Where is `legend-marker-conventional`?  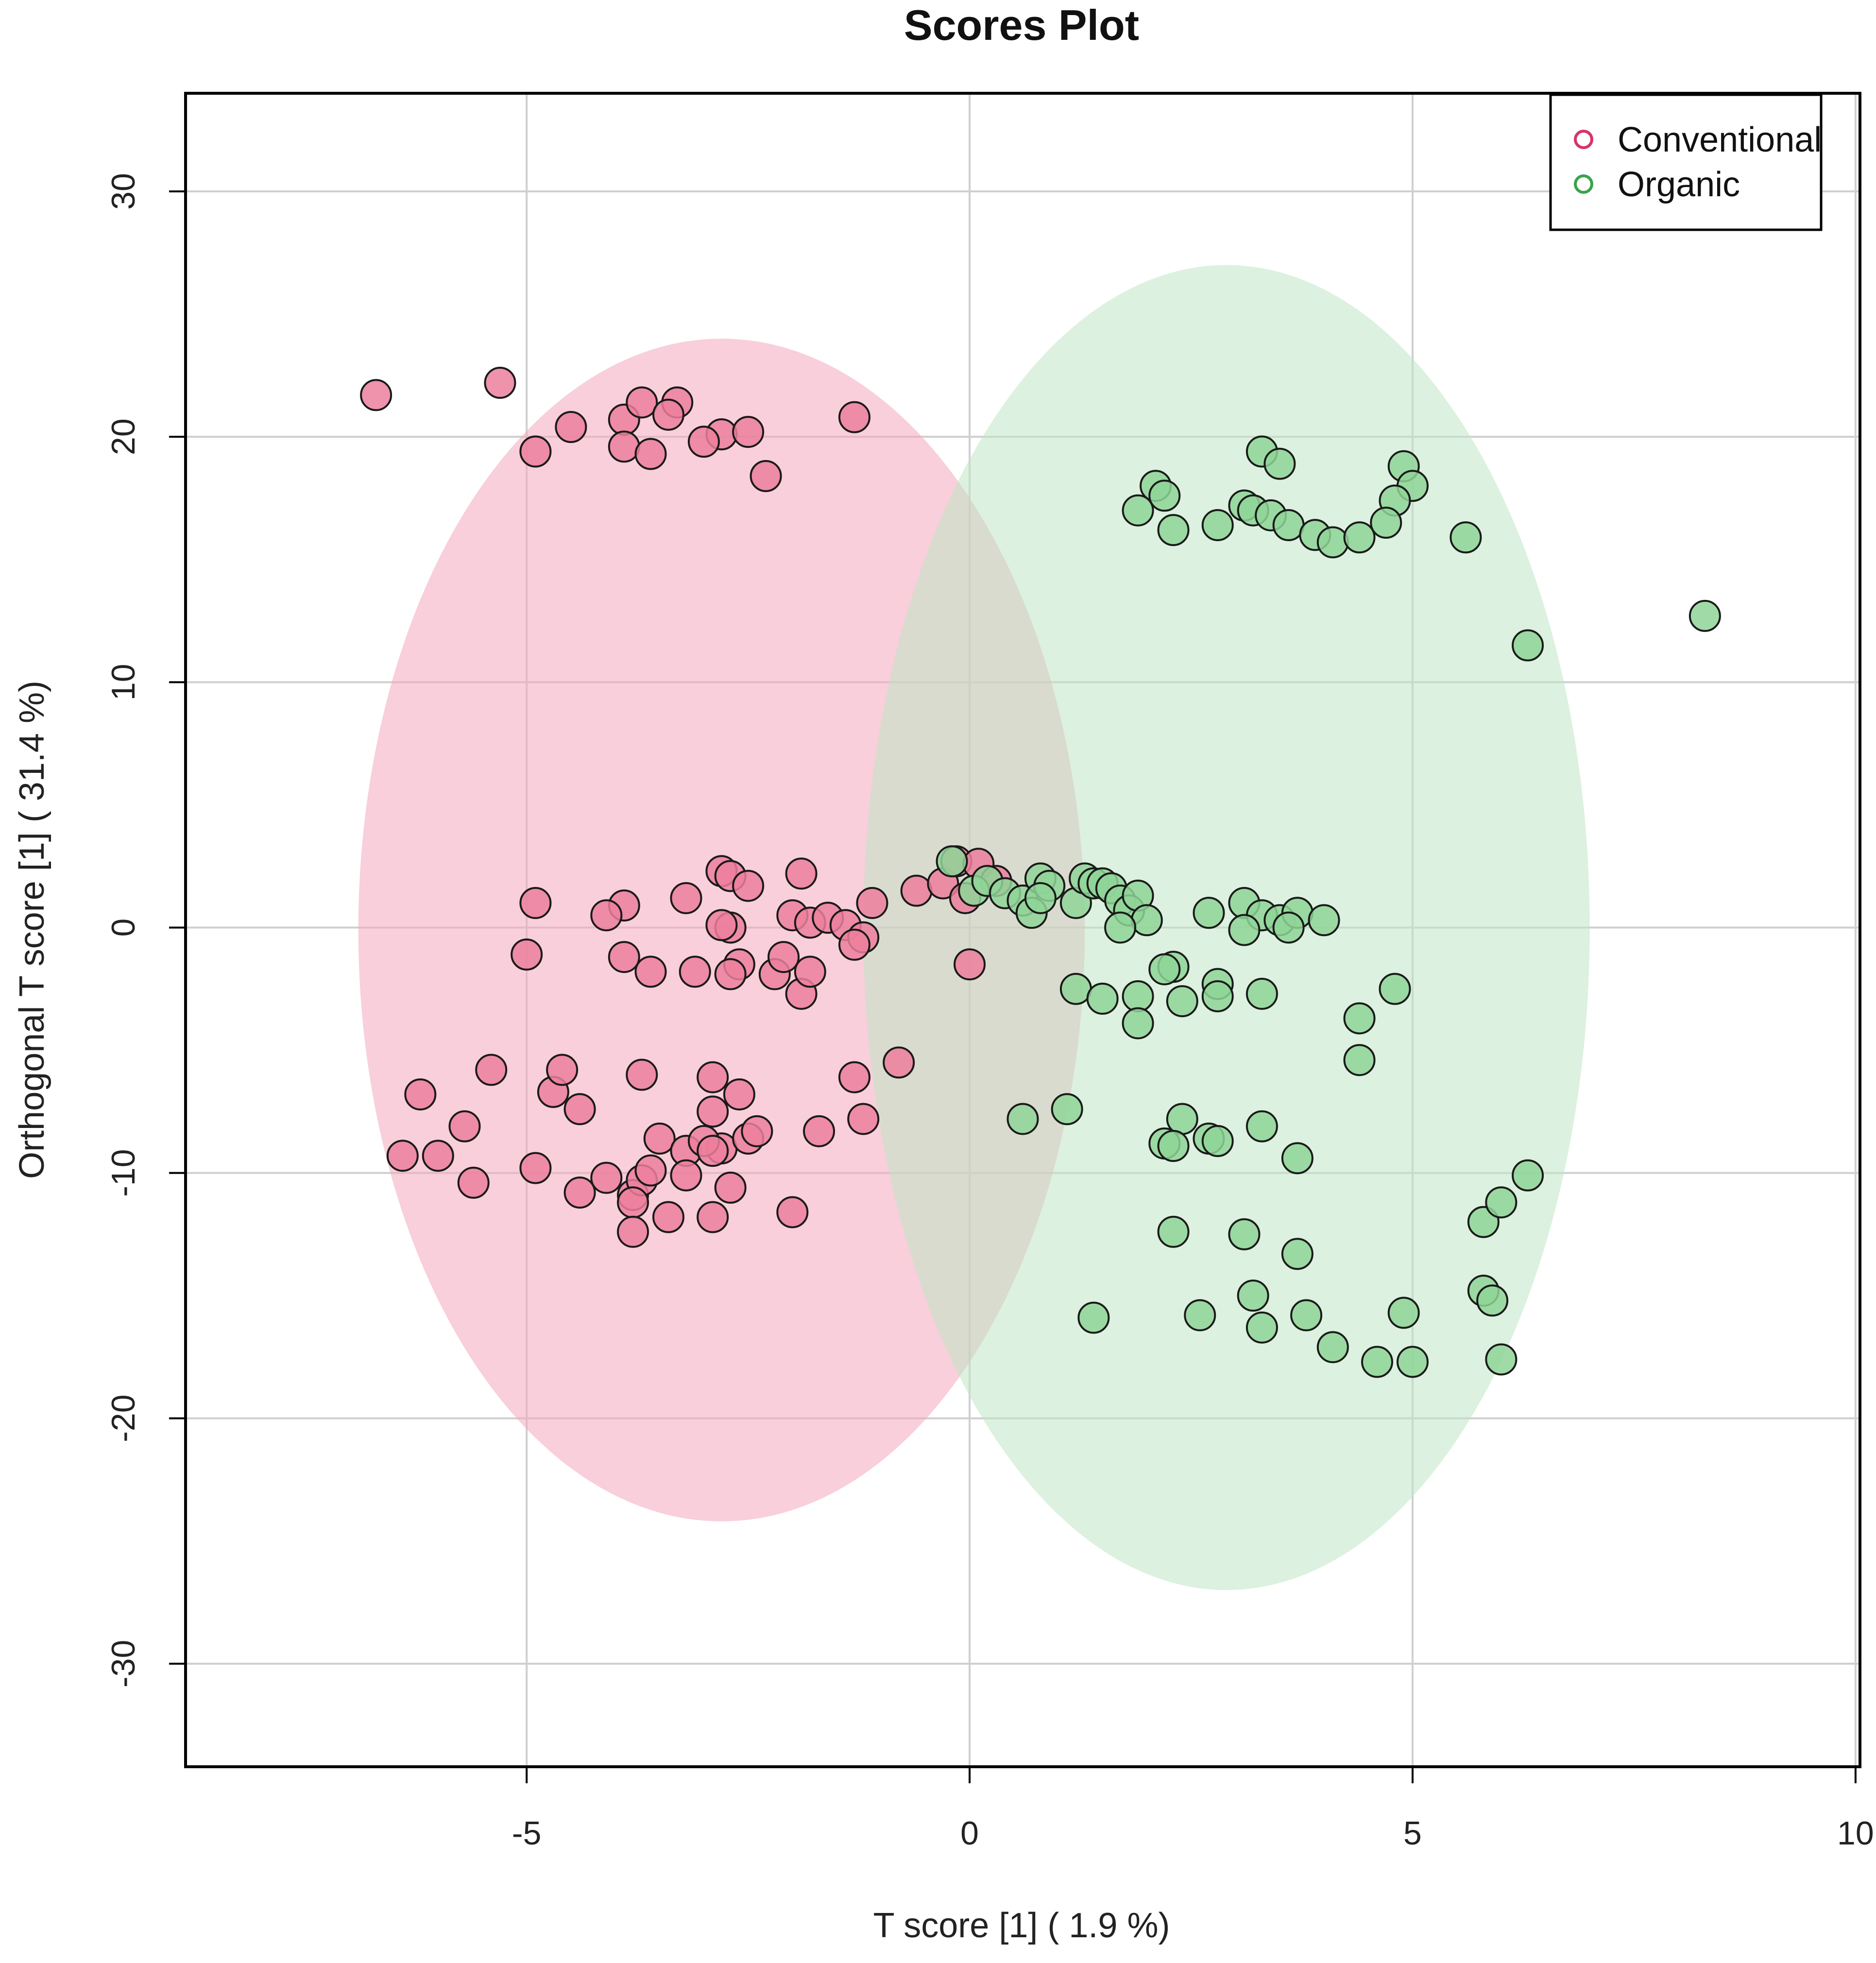
legend-marker-conventional is located at coordinates (1583, 139).